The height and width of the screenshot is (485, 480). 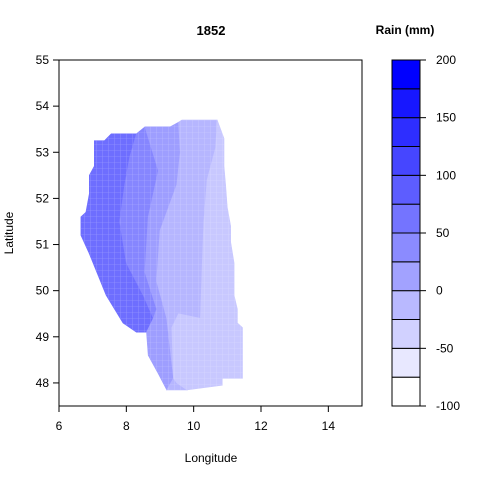 I want to click on y-tick-label: 49, so click(x=43, y=337).